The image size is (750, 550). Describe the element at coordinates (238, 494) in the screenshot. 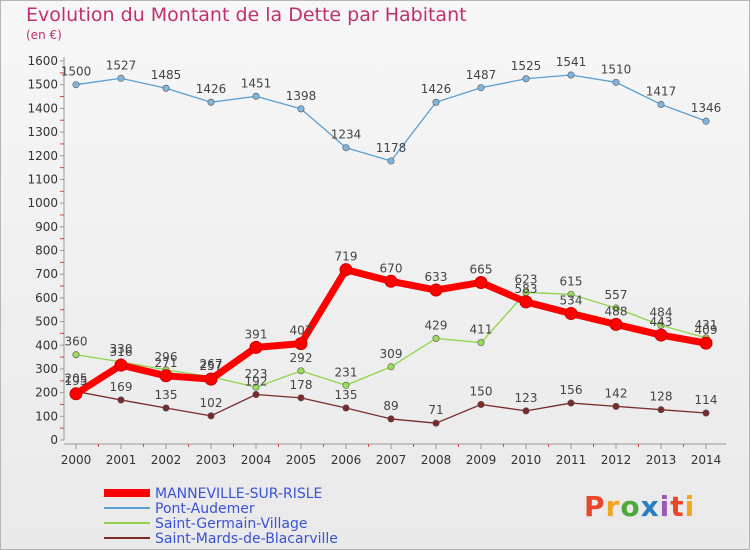

I see `legend-label-manneville-sur-risle: MANNEVILLE-SUR-RISLE` at that location.